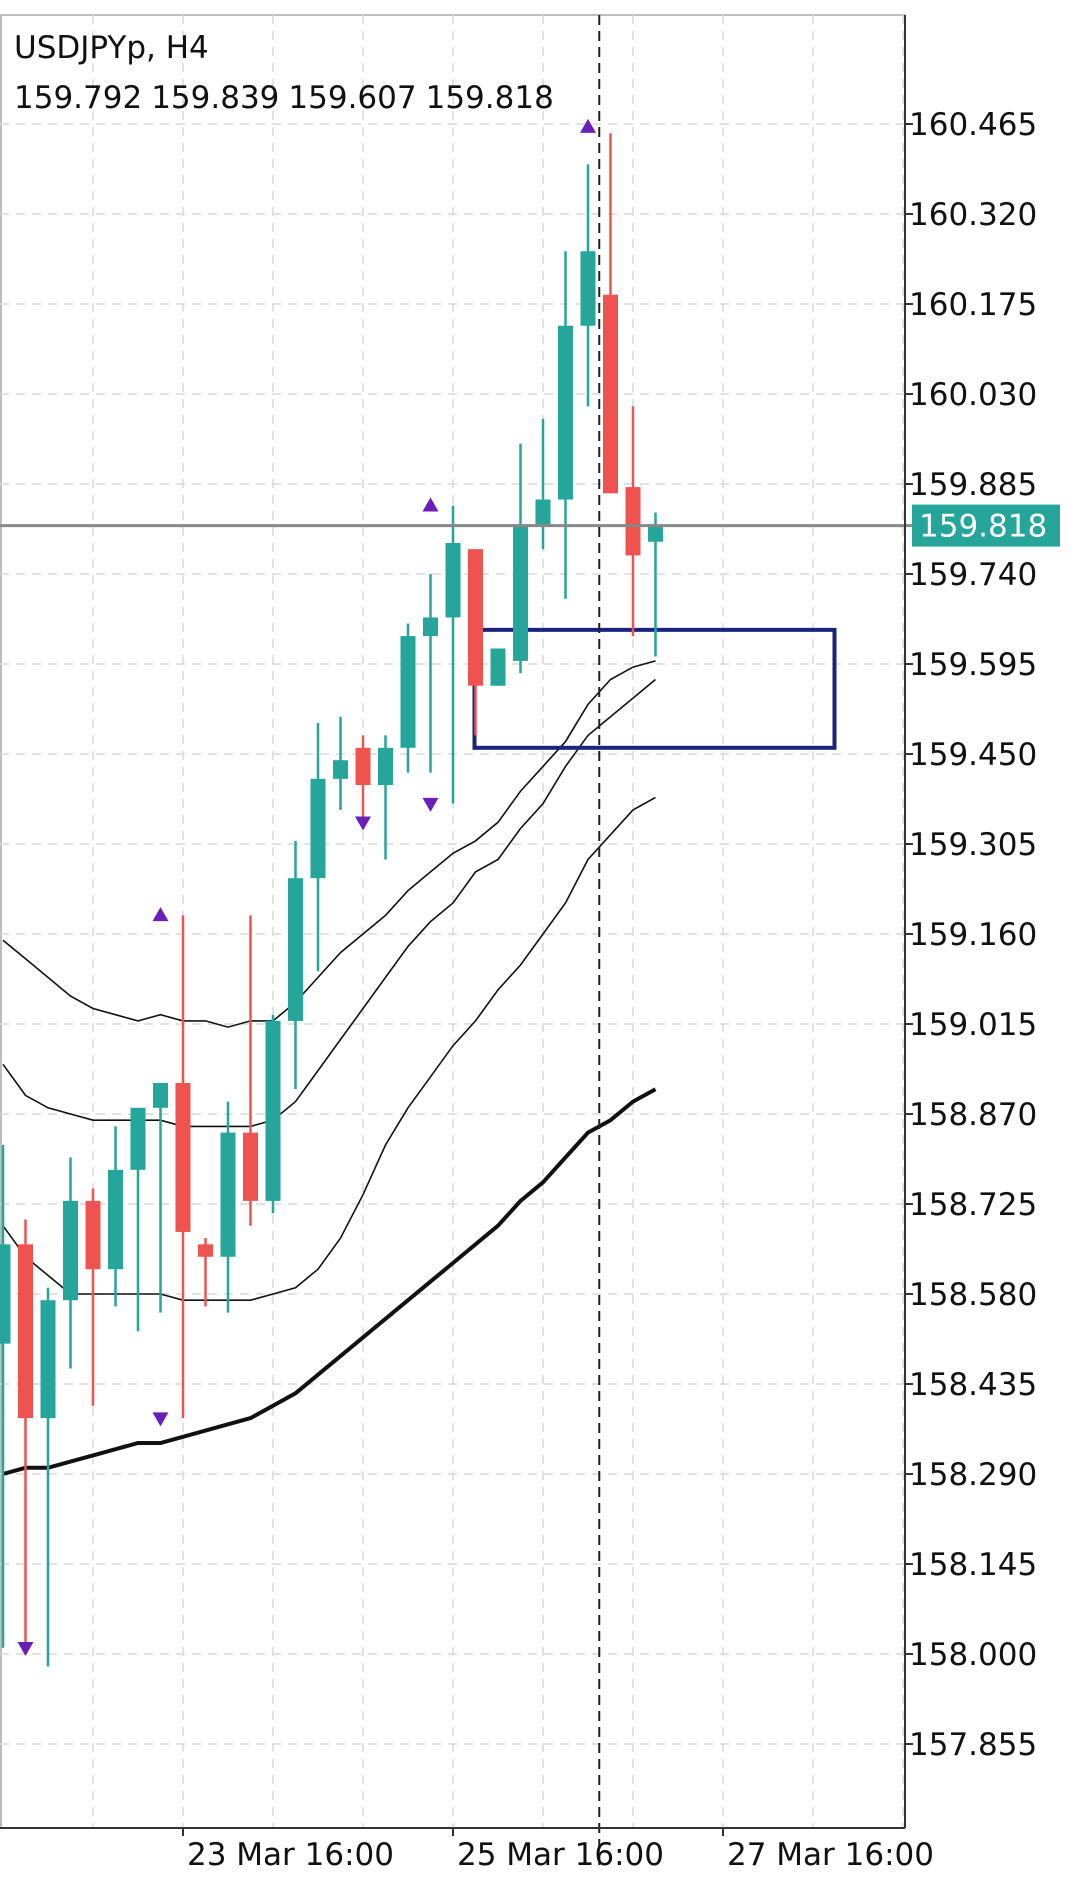 This screenshot has height=1877, width=1080. What do you see at coordinates (560, 1855) in the screenshot?
I see `time-tick-label: 25 Mar 16:00` at bounding box center [560, 1855].